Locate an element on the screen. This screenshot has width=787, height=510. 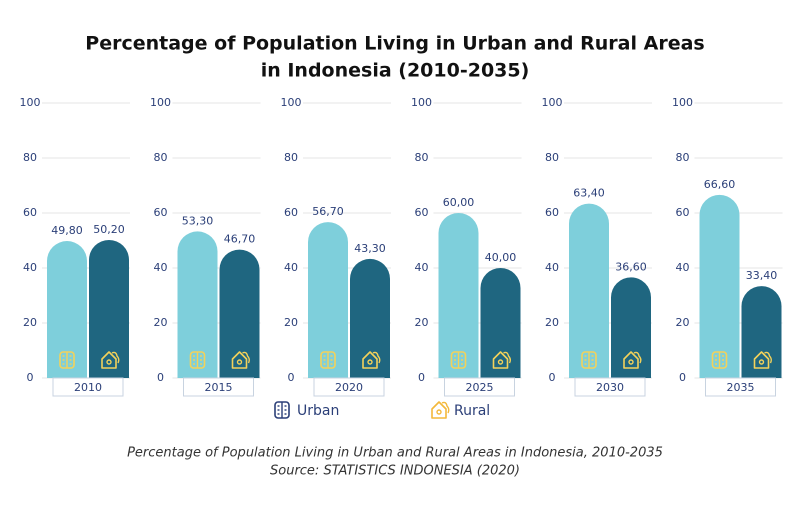
value-label: 53,30 is located at coordinates (198, 220).